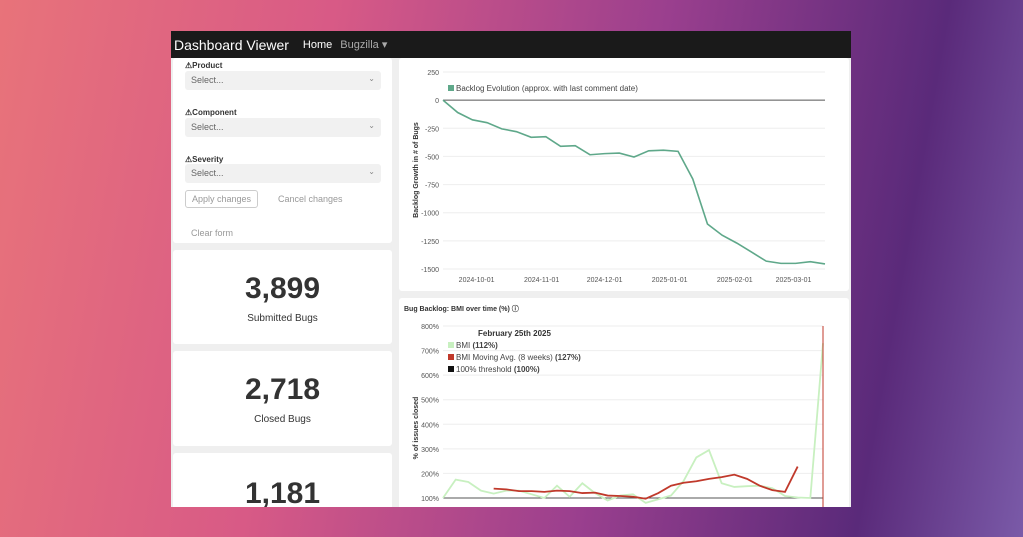  What do you see at coordinates (231, 44) in the screenshot?
I see `app-title: Dashboard Viewer` at bounding box center [231, 44].